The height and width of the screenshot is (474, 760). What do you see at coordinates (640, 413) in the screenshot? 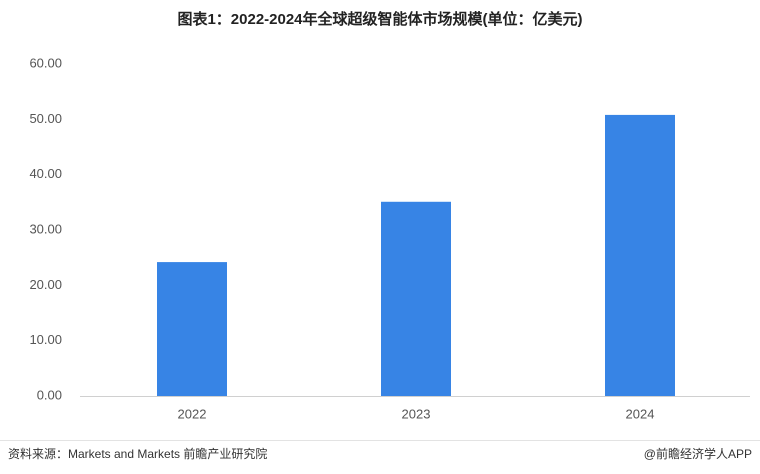
I see `x-tick-label: 2024` at bounding box center [640, 413].